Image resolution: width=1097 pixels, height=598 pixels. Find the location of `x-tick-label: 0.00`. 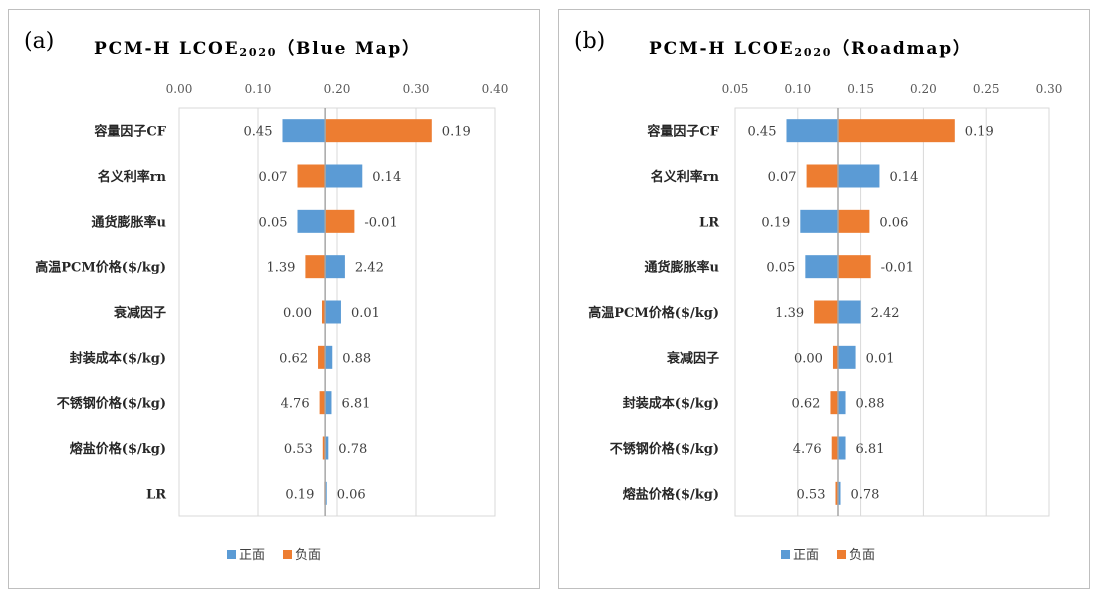

x-tick-label: 0.00 is located at coordinates (179, 89).